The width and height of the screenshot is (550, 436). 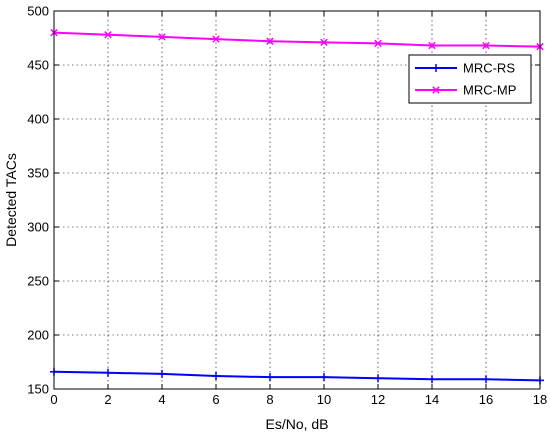 I want to click on y-tick-label: 350, so click(x=38, y=173).